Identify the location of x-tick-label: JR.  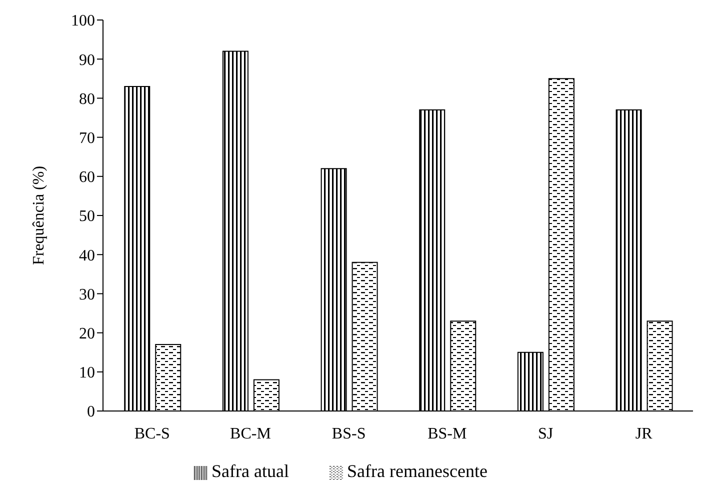
(644, 433).